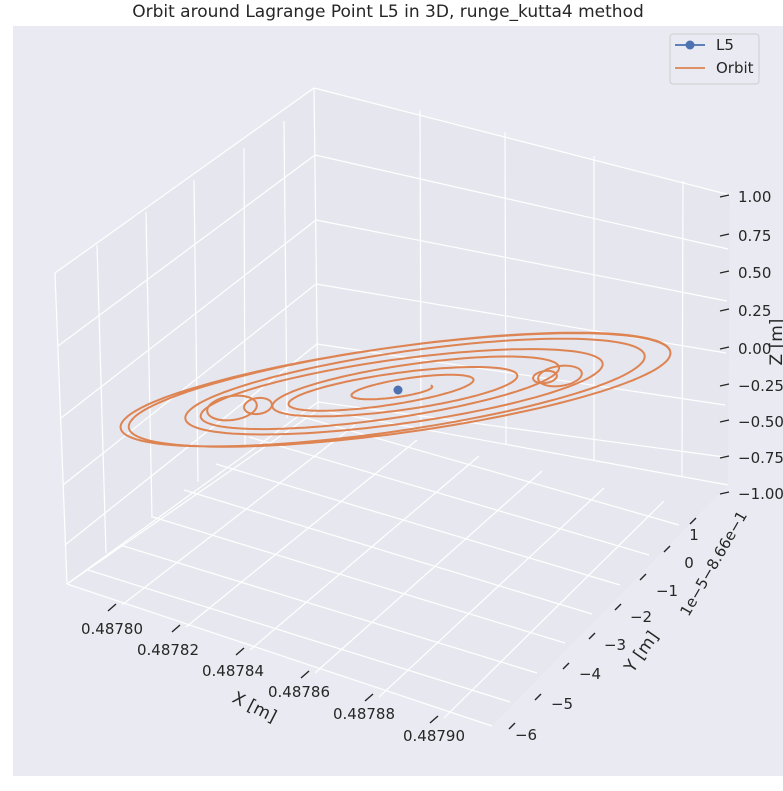 This screenshot has height=791, width=783. What do you see at coordinates (760, 458) in the screenshot?
I see `z-tick-label: −0.75` at bounding box center [760, 458].